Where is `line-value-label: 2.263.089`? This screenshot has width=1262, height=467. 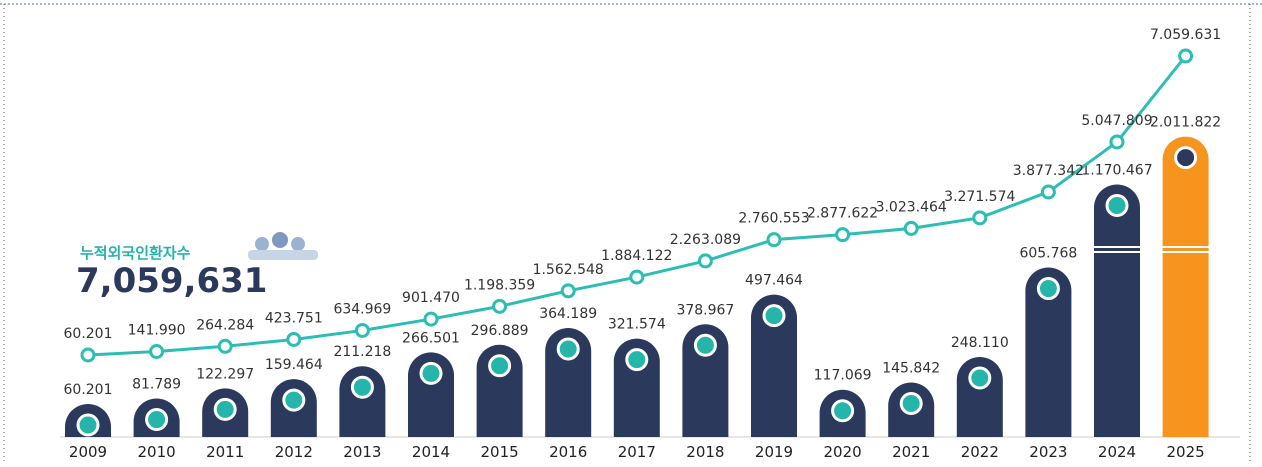
line-value-label: 2.263.089 is located at coordinates (705, 240).